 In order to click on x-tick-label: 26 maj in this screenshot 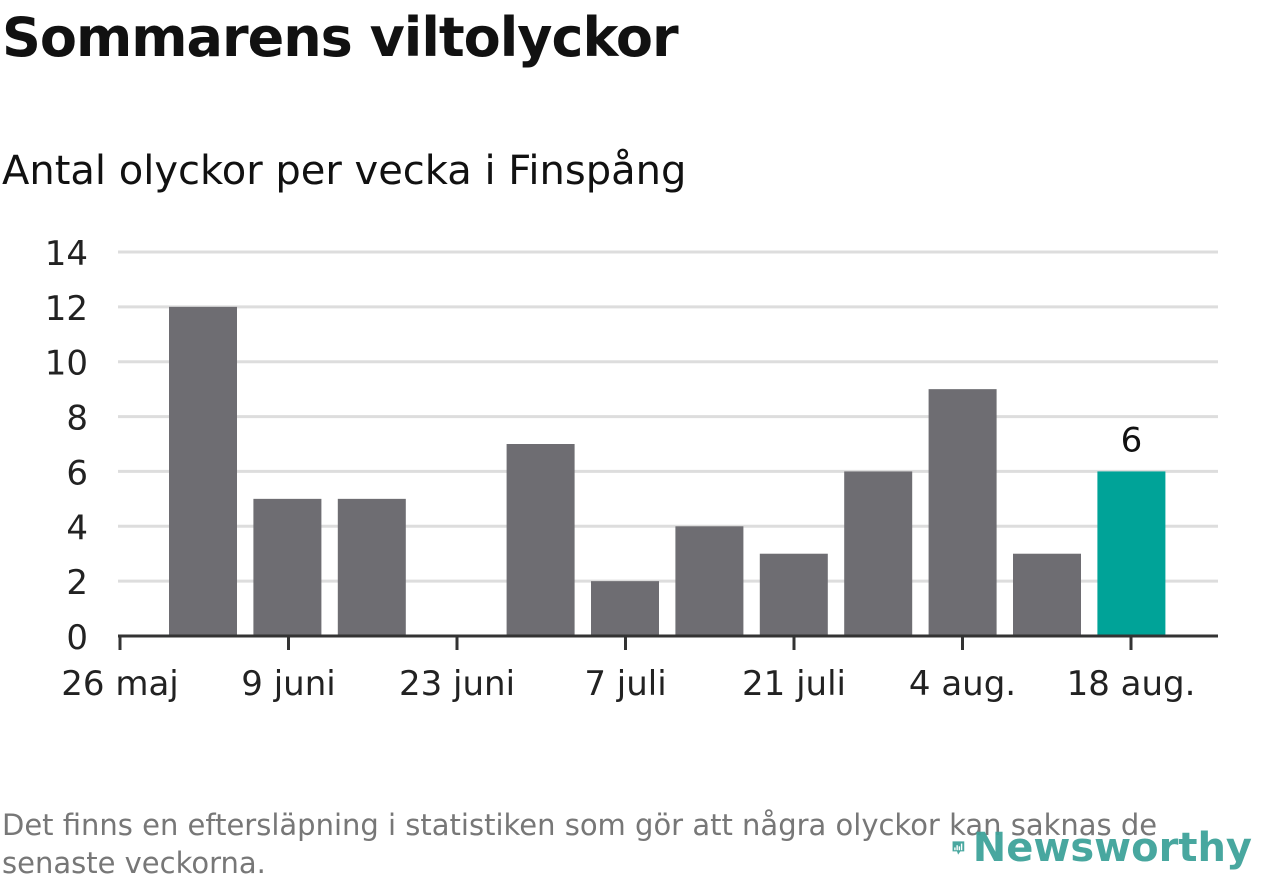, I will do `click(119, 684)`.